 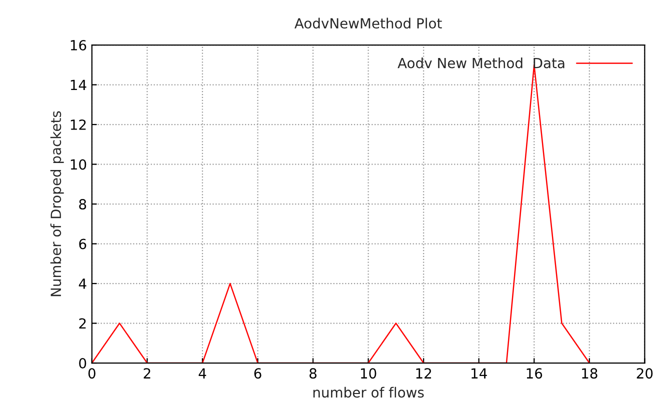 I want to click on y-tick-label: 0, so click(x=82, y=363).